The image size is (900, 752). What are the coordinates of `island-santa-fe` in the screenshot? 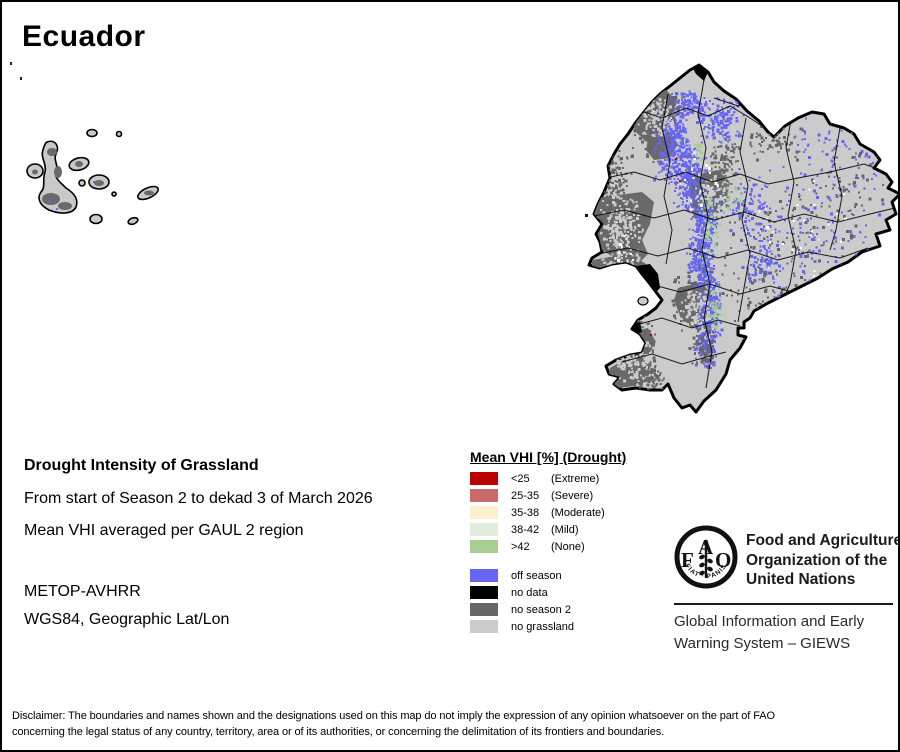 It's located at (114, 194).